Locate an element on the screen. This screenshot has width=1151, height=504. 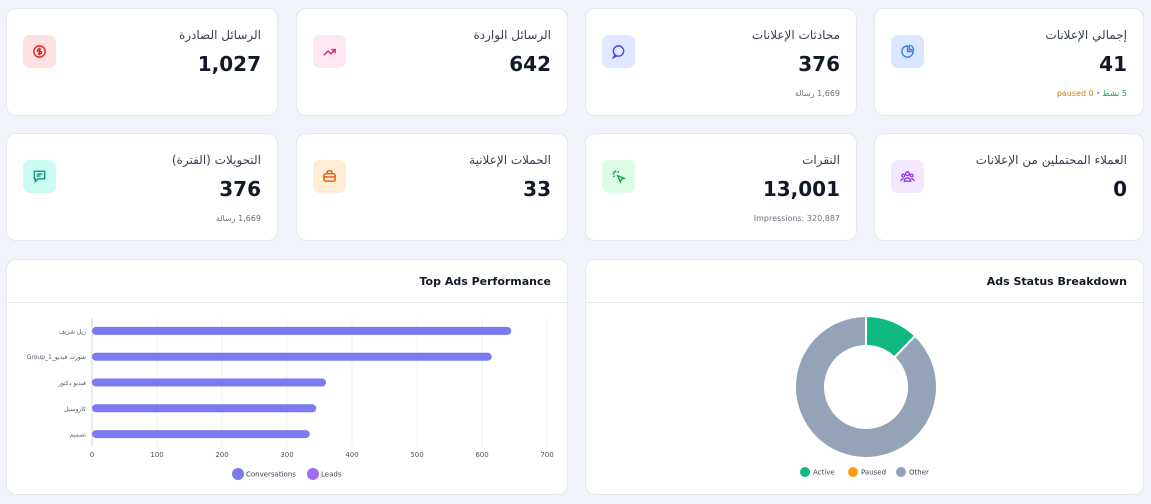
stat-title: محادثات الإعلانات is located at coordinates (795, 35).